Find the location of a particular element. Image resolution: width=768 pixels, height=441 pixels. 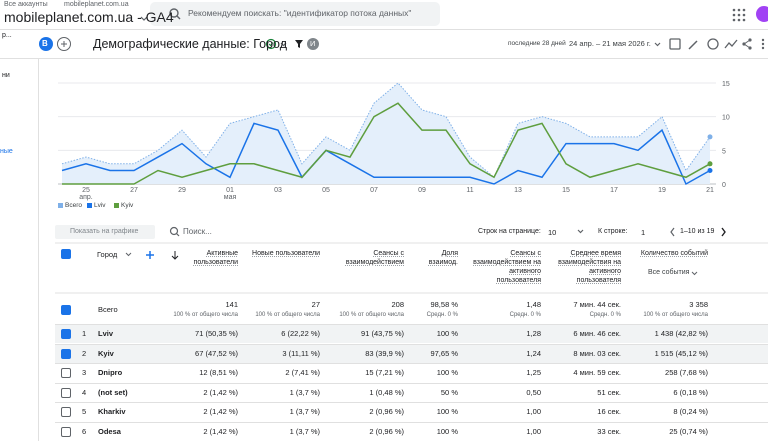

breadcrumb: mobileplanet.com.ua is located at coordinates (96, 4).